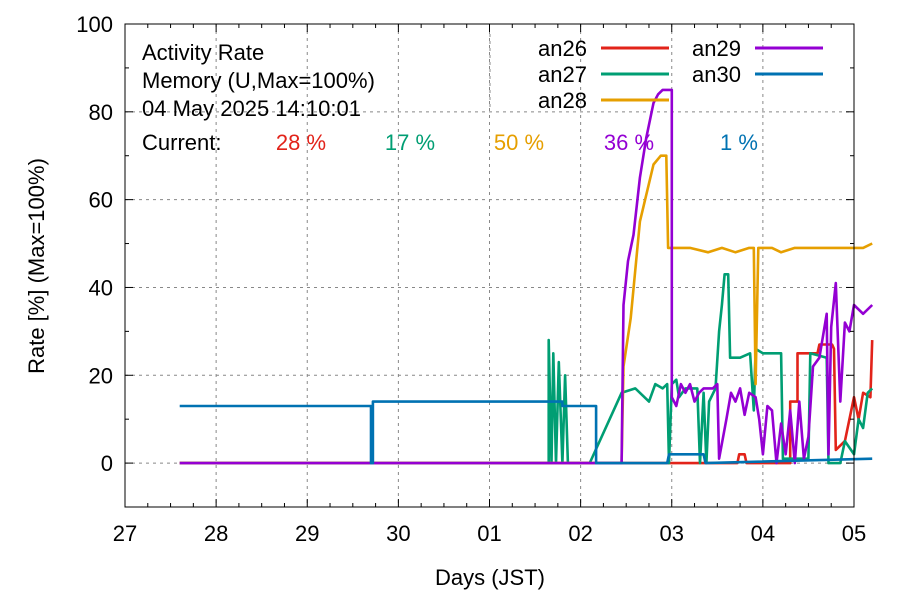 This screenshot has height=600, width=900. Describe the element at coordinates (101, 112) in the screenshot. I see `y-tick-label: 80` at that location.